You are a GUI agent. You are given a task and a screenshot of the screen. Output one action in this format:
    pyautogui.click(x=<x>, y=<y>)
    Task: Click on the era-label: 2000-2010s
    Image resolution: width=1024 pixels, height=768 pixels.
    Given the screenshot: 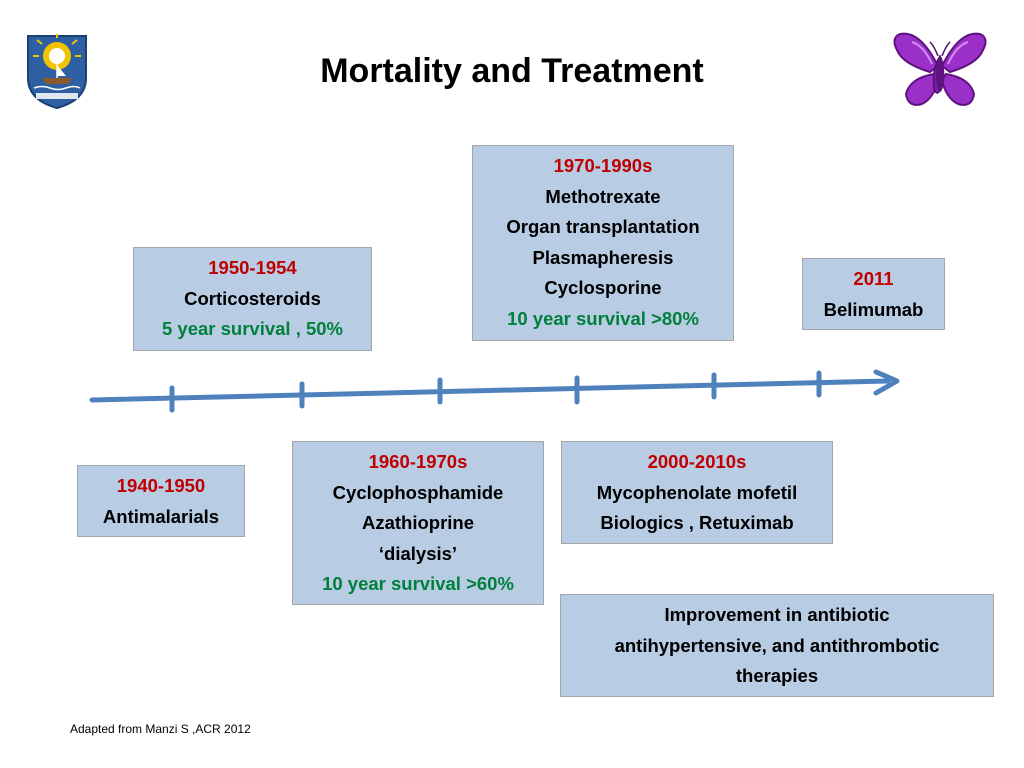 What is the action you would take?
    pyautogui.click(x=697, y=461)
    